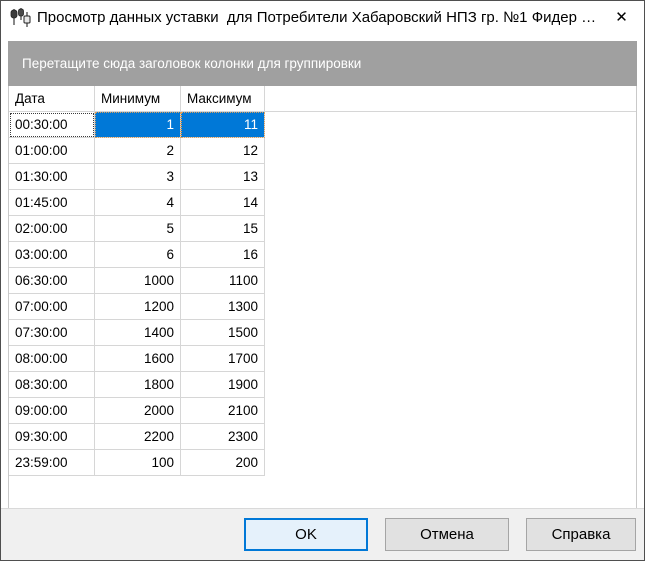 The height and width of the screenshot is (561, 645). What do you see at coordinates (52, 255) in the screenshot?
I see `cell-date: 03:00:00` at bounding box center [52, 255].